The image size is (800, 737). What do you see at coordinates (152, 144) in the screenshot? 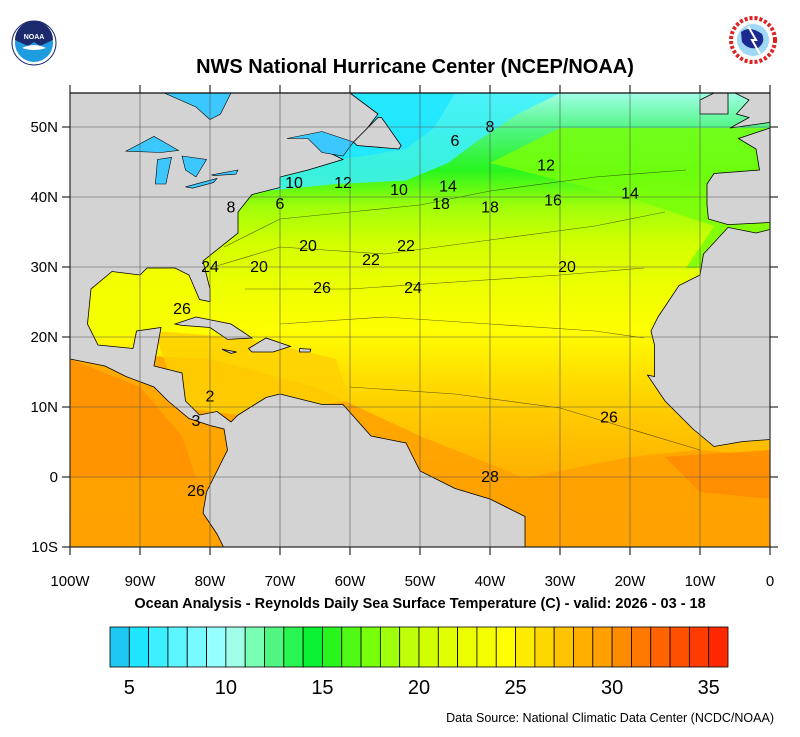
I see `lake-superior` at bounding box center [152, 144].